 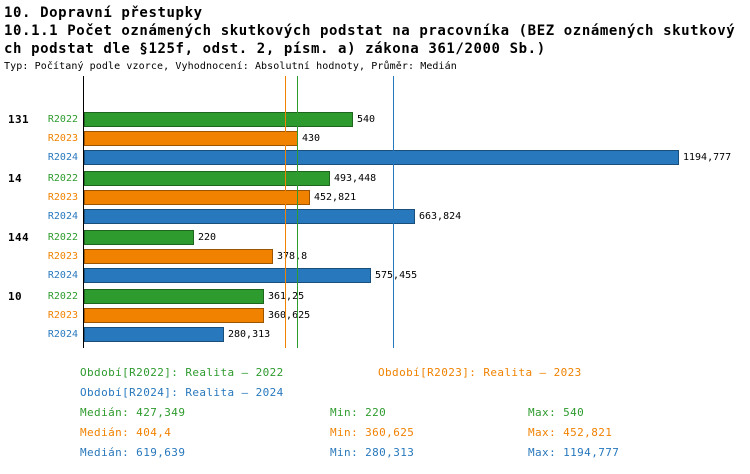 I want to click on bar-value-label: 430, so click(x=311, y=138).